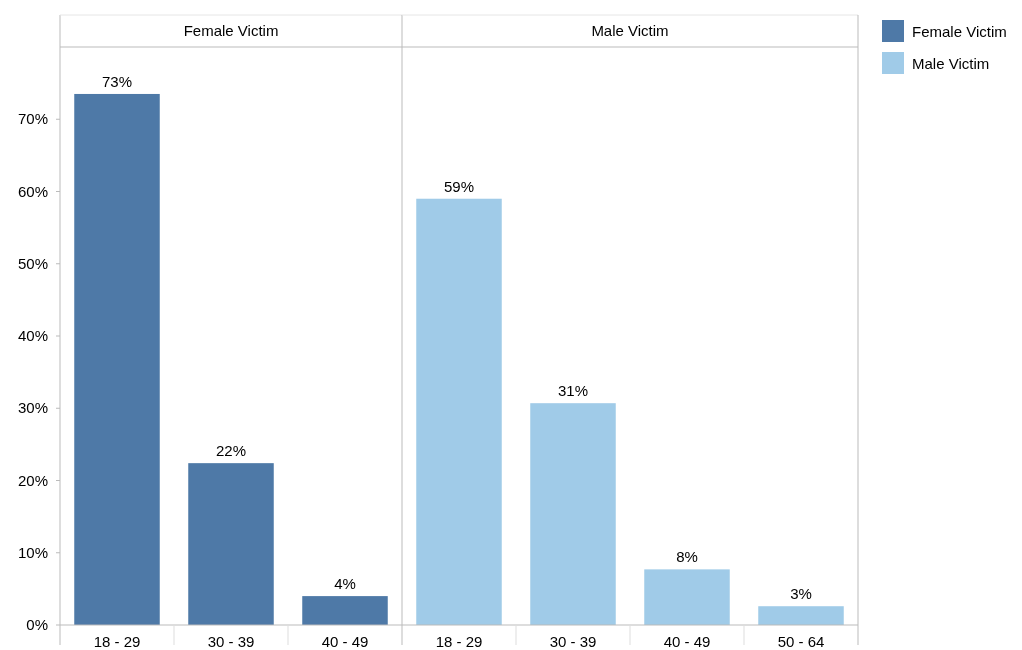 The height and width of the screenshot is (650, 1022). I want to click on y-tick-label: 60%, so click(32, 191).